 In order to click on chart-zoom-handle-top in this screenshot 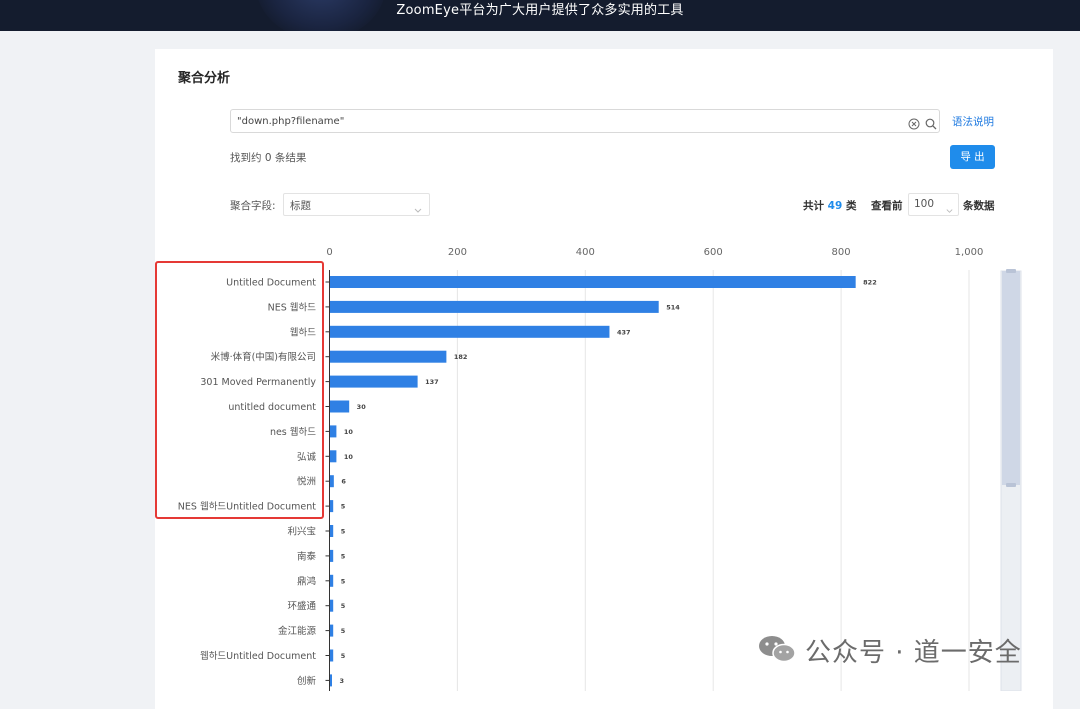, I will do `click(1011, 271)`.